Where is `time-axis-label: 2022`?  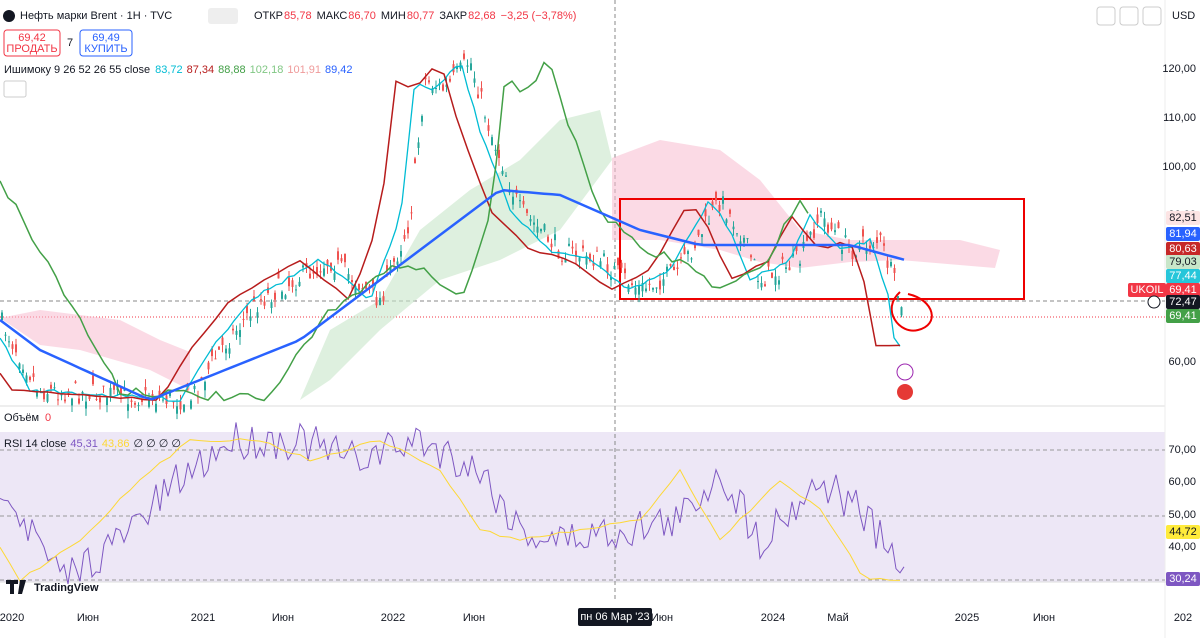 time-axis-label: 2022 is located at coordinates (393, 618).